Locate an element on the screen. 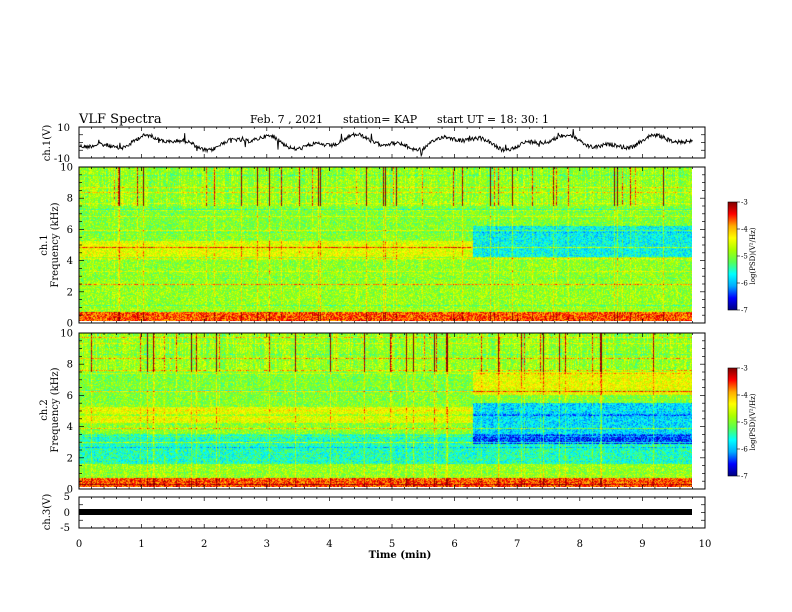 This screenshot has width=792, height=612. x-tick-label: 1 is located at coordinates (141, 544).